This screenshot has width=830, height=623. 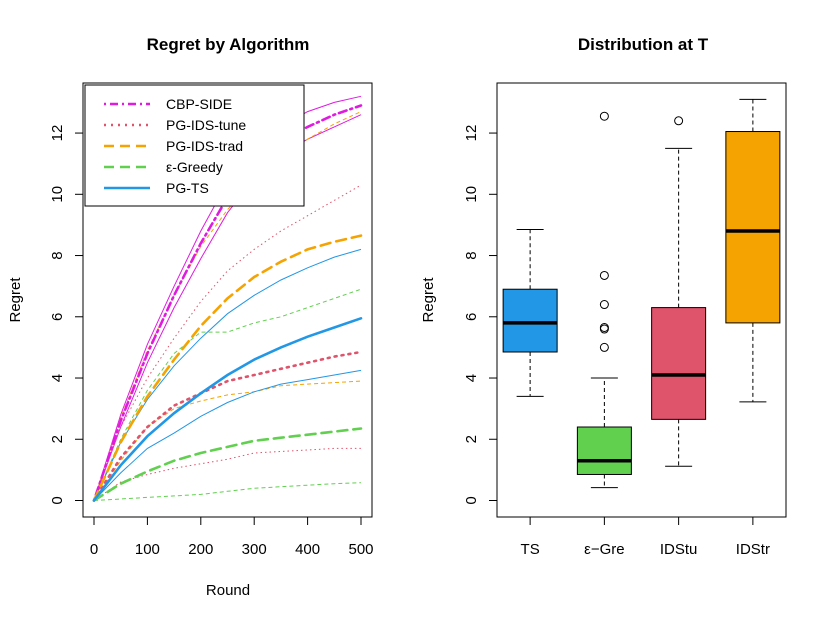 What do you see at coordinates (530, 549) in the screenshot?
I see `box-x-tick-label-ts: TS` at bounding box center [530, 549].